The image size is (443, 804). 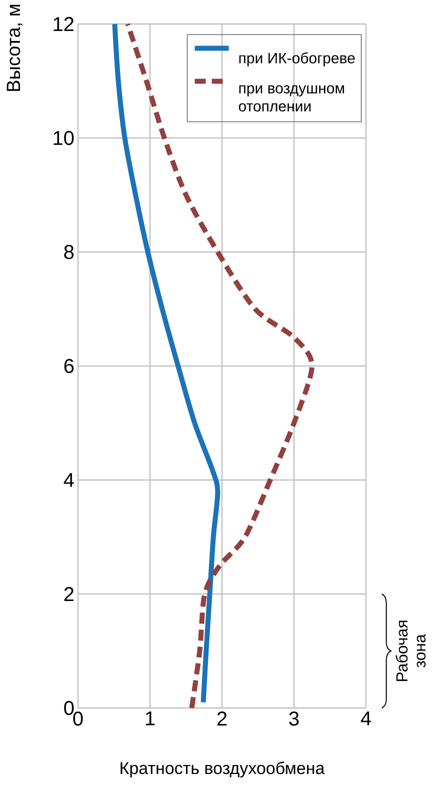 What do you see at coordinates (365, 719) in the screenshot?
I see `x-tick-label: 4` at bounding box center [365, 719].